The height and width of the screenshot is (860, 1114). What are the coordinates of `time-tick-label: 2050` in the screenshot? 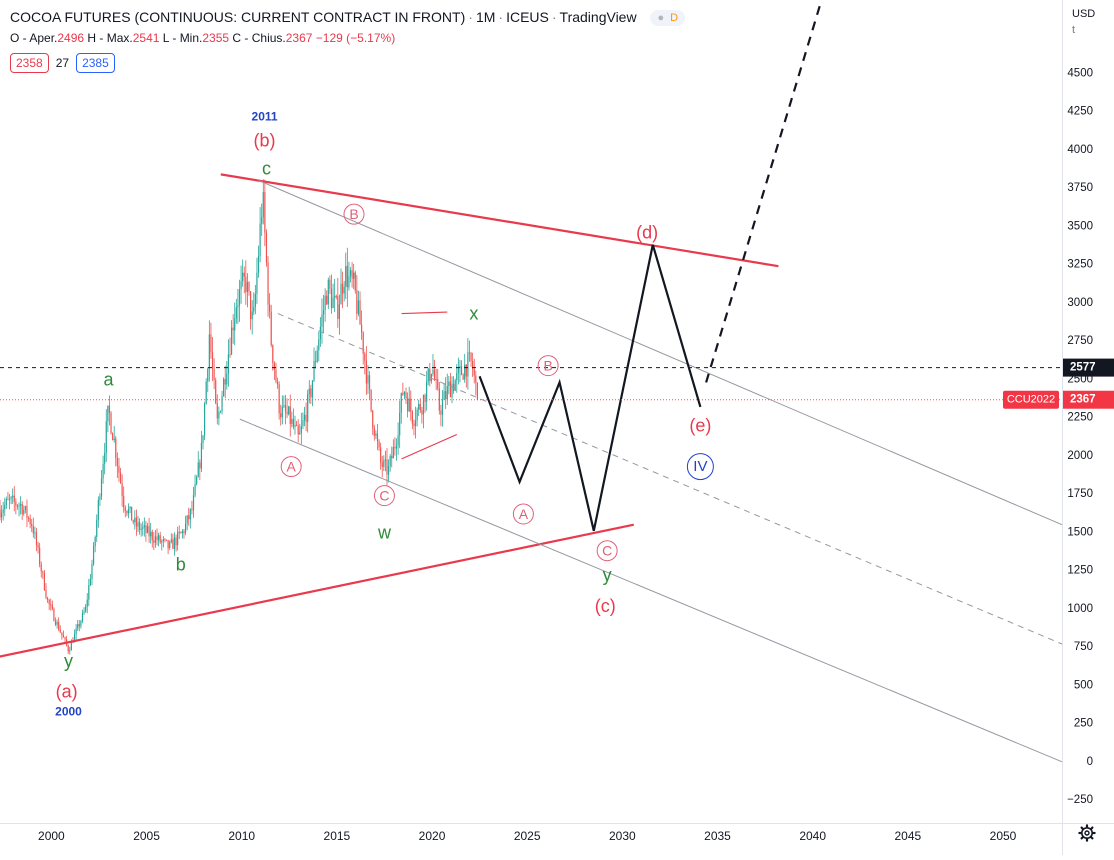 It's located at (1003, 836).